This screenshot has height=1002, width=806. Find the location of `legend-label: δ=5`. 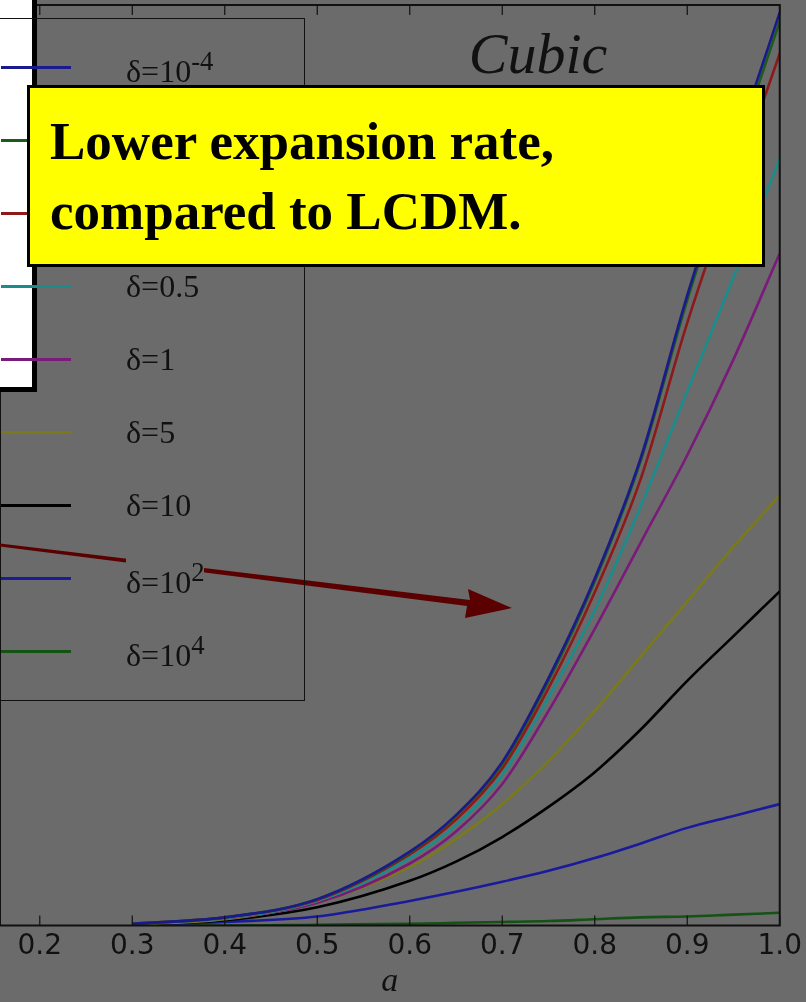

legend-label: δ=5 is located at coordinates (151, 432).